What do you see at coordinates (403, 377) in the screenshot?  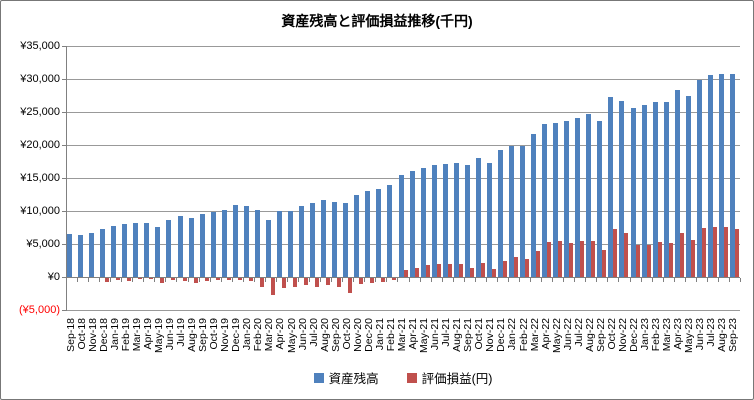 I see `legend: 資産残高 評価損益(円)` at bounding box center [403, 377].